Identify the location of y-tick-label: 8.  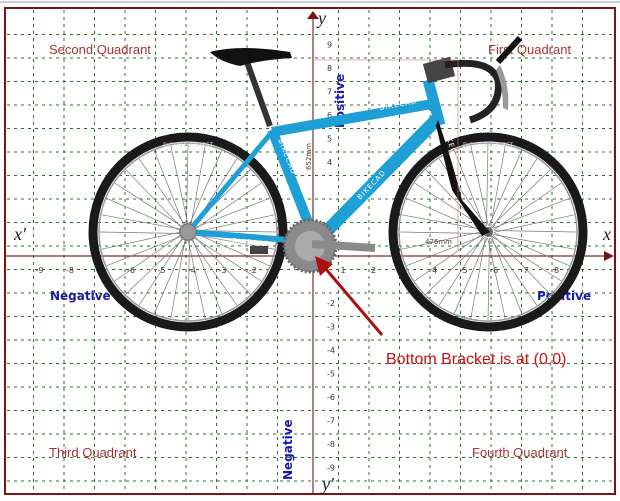
(329, 68).